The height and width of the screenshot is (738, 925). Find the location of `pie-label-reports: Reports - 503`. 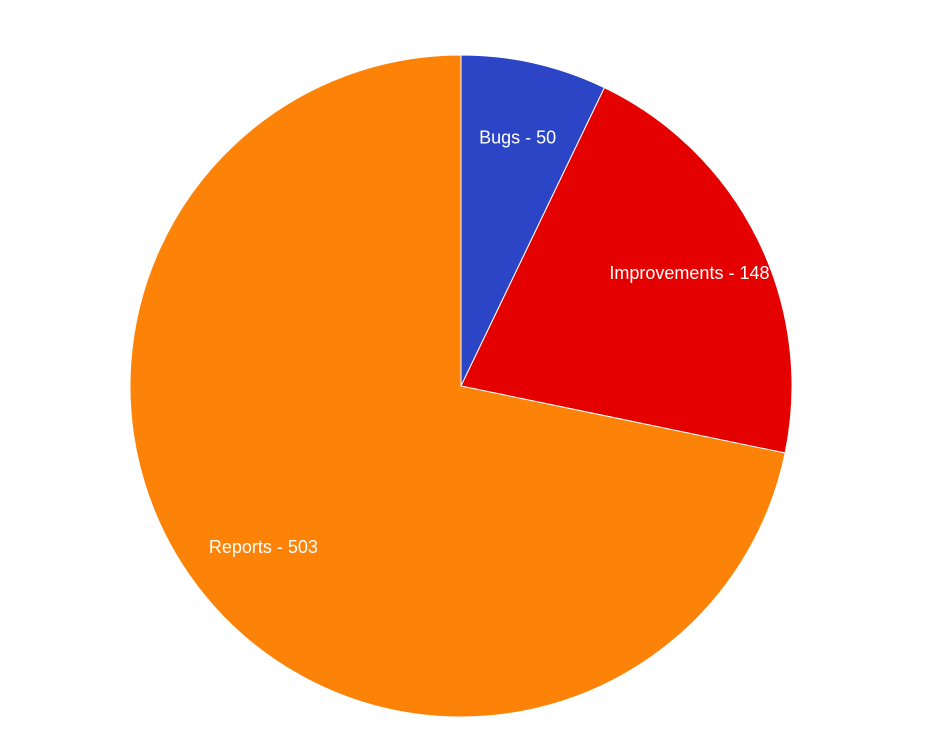

pie-label-reports: Reports - 503 is located at coordinates (263, 547).